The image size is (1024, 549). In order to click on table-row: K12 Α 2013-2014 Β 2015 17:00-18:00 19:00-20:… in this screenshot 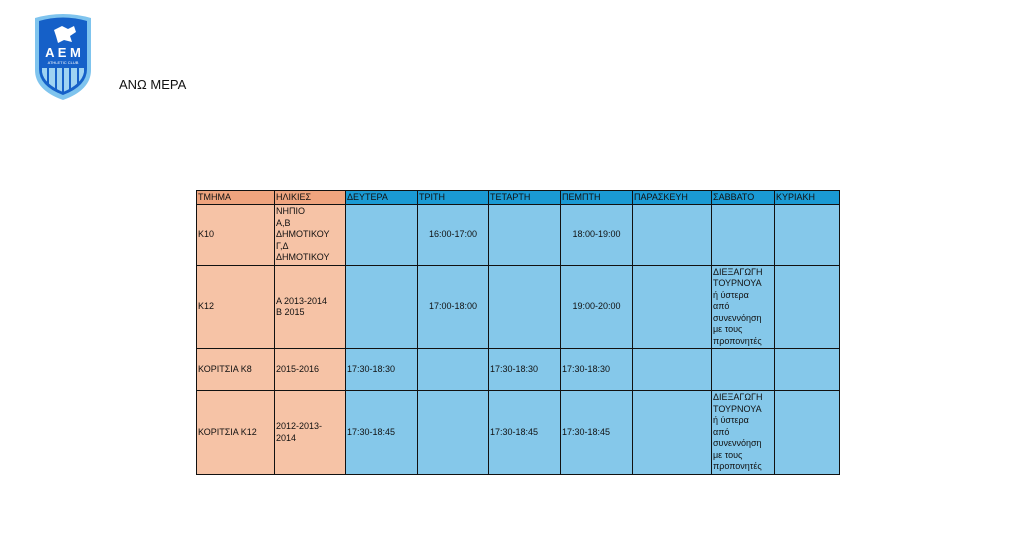, I will do `click(518, 307)`.